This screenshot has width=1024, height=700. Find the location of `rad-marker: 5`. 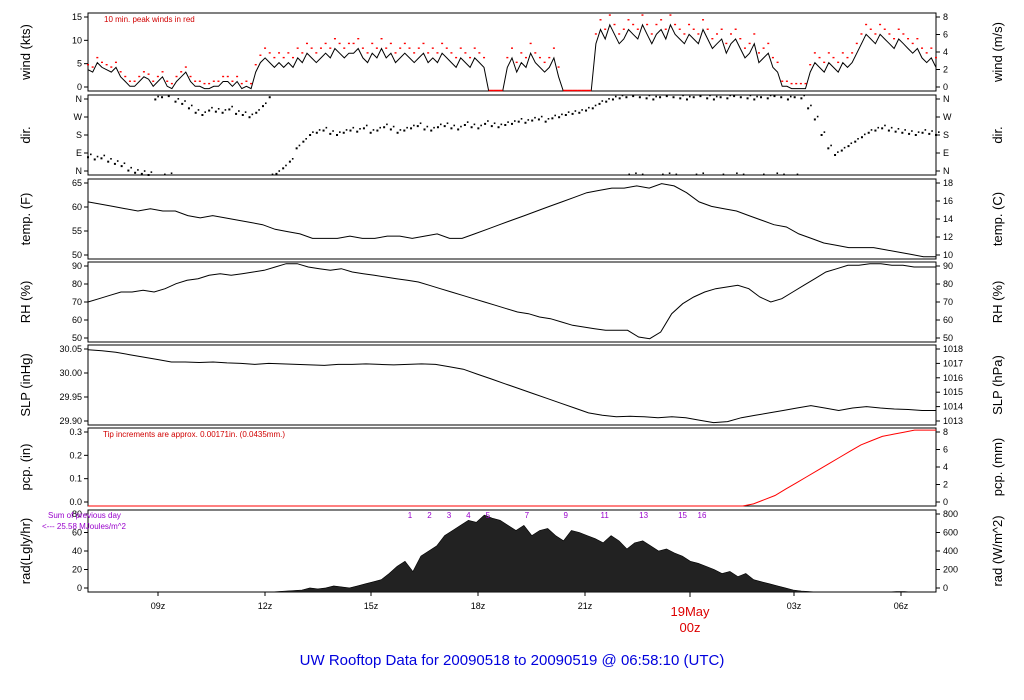

rad-marker: 5 is located at coordinates (488, 515).